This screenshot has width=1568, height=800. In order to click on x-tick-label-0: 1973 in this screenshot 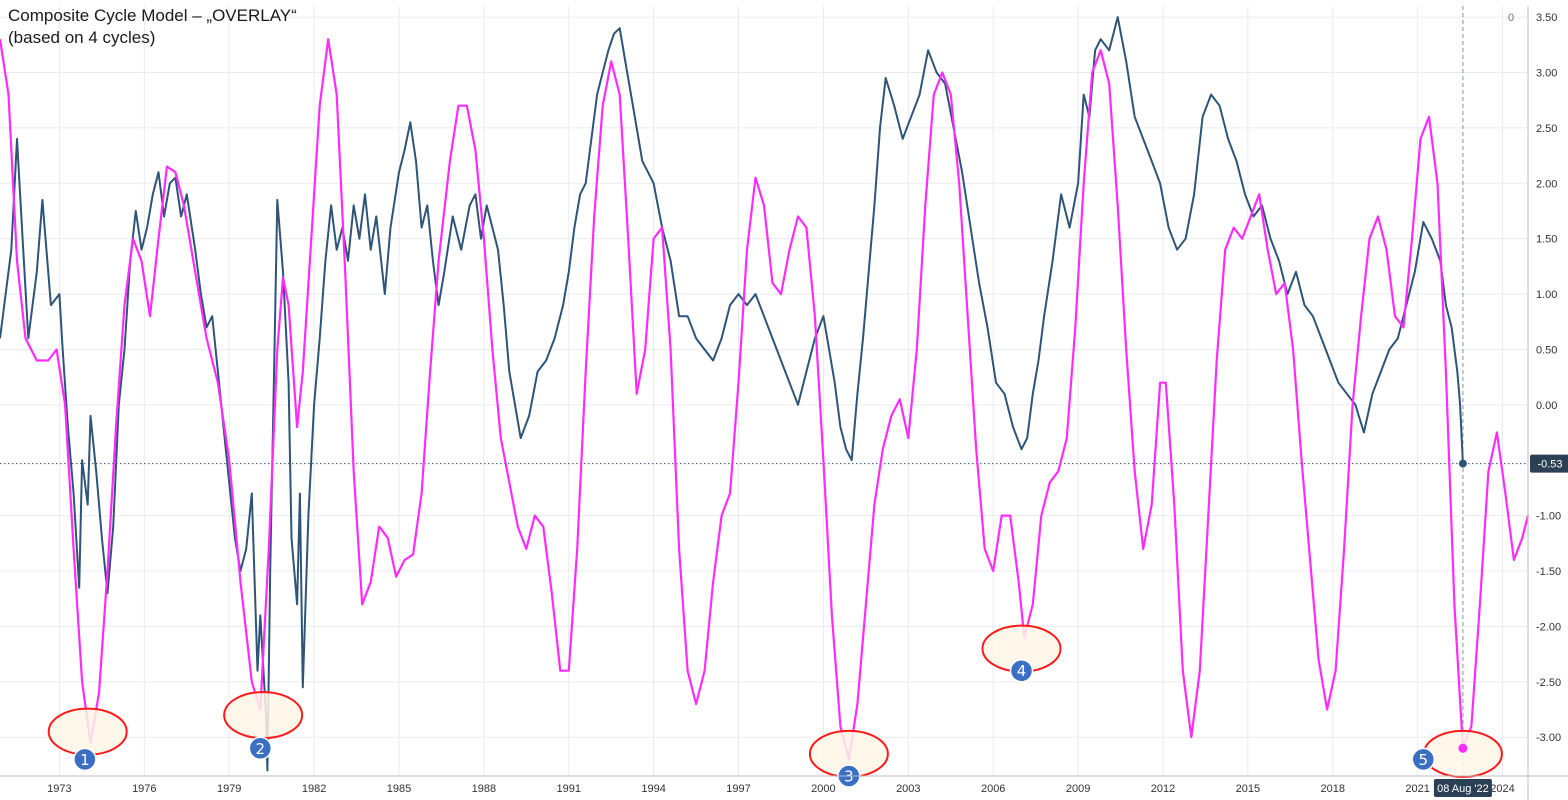, I will do `click(59, 789)`.